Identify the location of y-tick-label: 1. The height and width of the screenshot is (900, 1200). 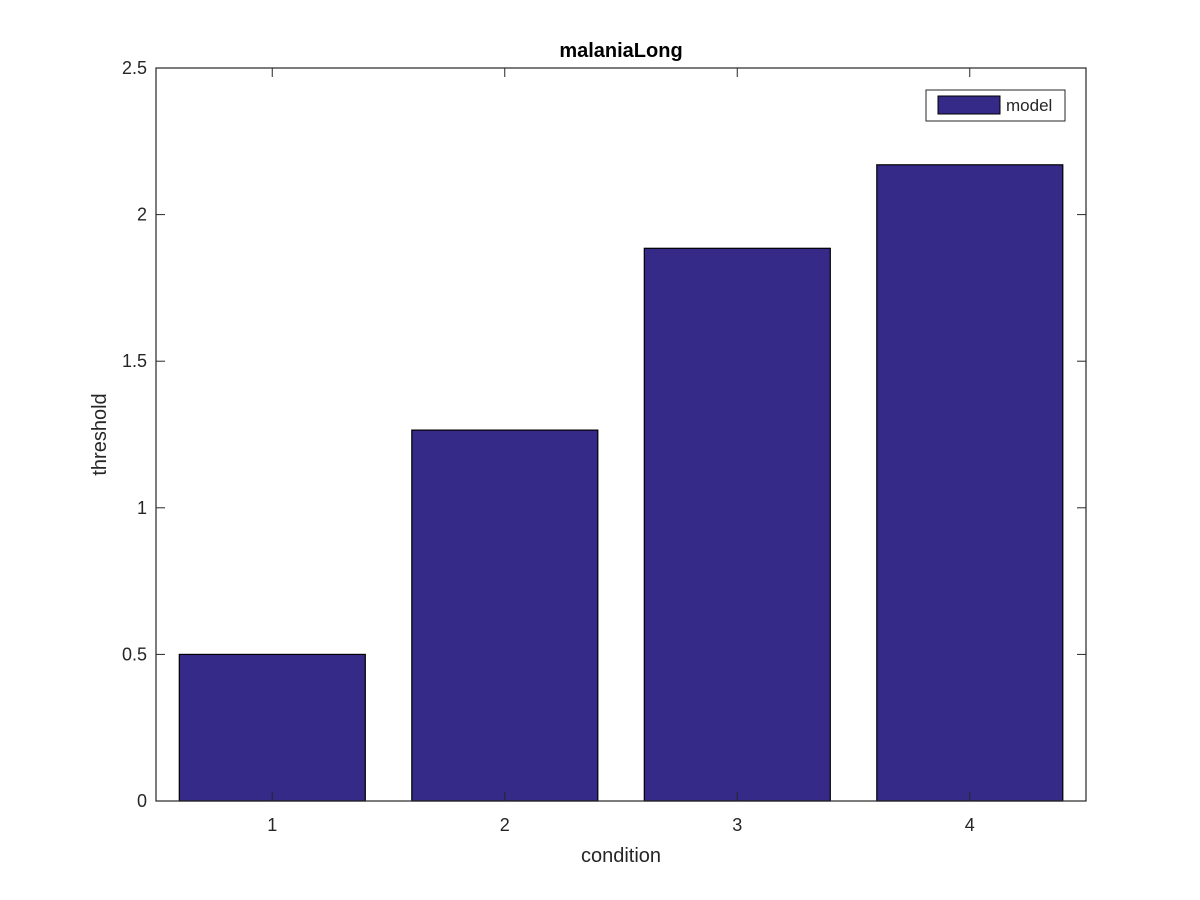
(142, 508).